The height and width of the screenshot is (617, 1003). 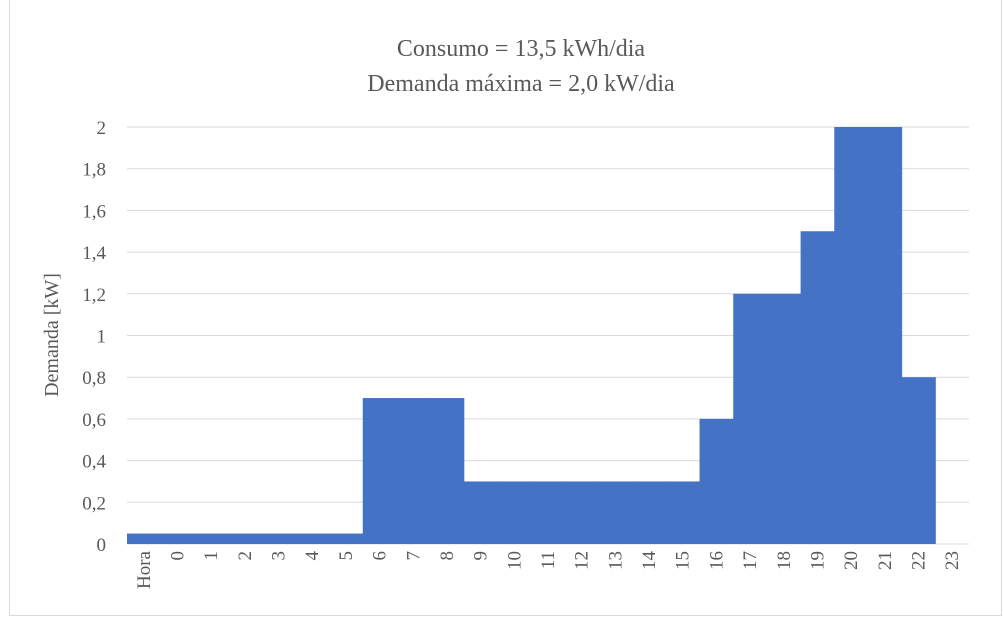 What do you see at coordinates (312, 556) in the screenshot?
I see `x-tick-label: 4` at bounding box center [312, 556].